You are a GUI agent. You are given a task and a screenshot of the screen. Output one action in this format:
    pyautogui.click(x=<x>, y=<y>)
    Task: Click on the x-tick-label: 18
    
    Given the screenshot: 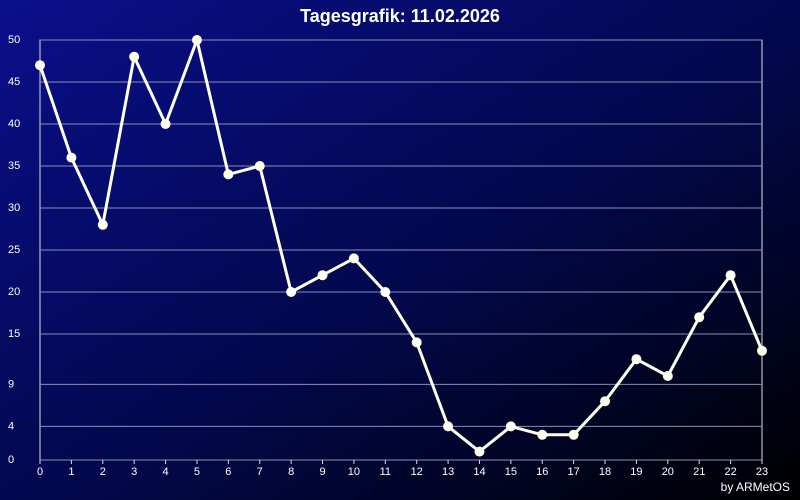 What is the action you would take?
    pyautogui.click(x=605, y=472)
    